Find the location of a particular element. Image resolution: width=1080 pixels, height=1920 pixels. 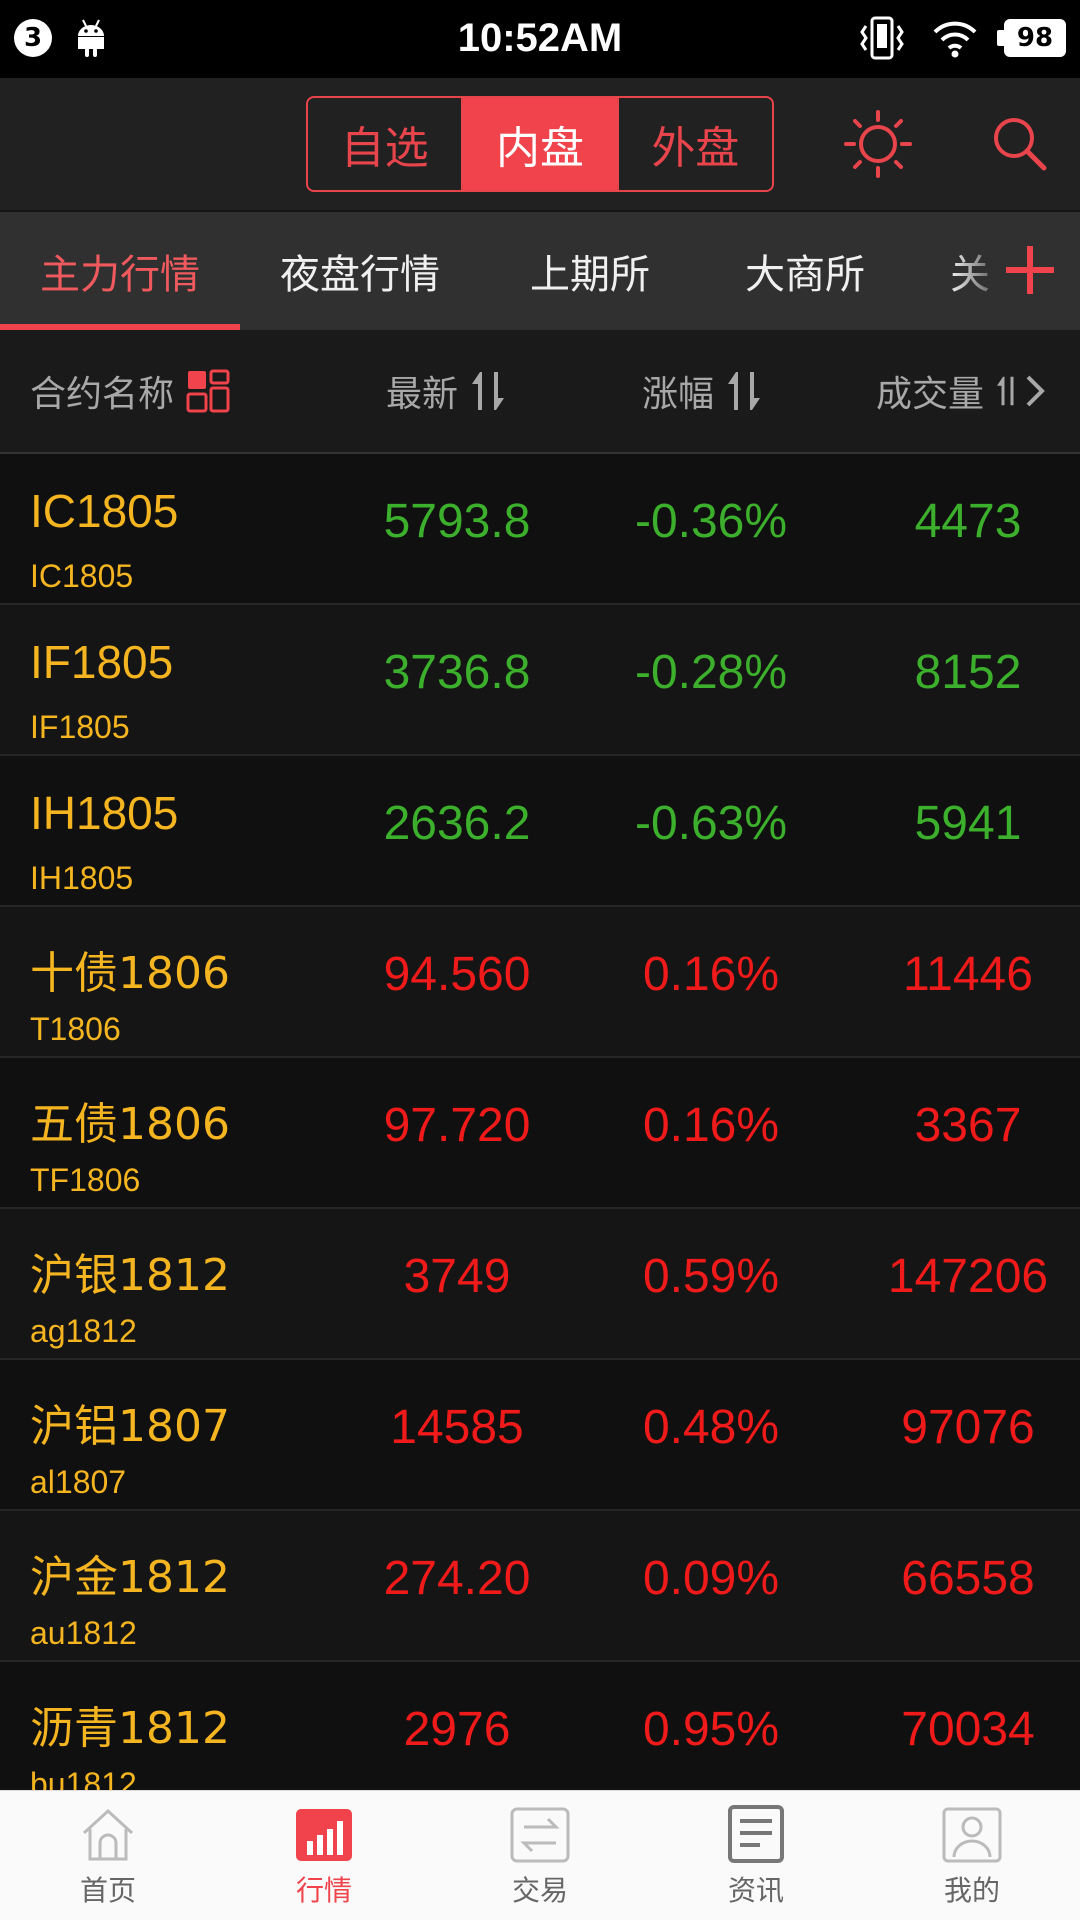

segment-watchlist: 自选 is located at coordinates (386, 144).